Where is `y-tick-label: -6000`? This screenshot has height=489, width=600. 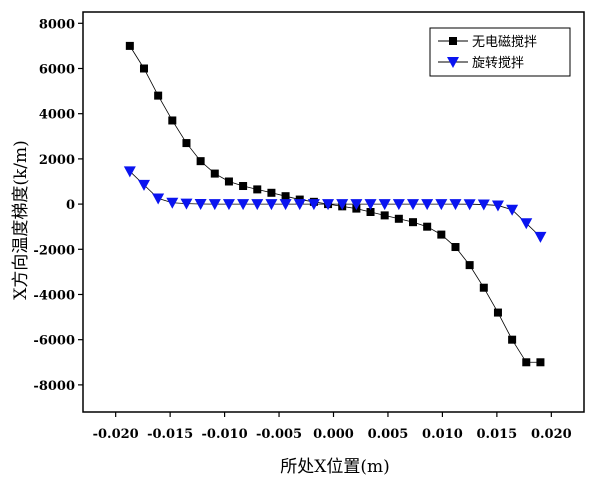
y-tick-label: -6000 is located at coordinates (54, 341).